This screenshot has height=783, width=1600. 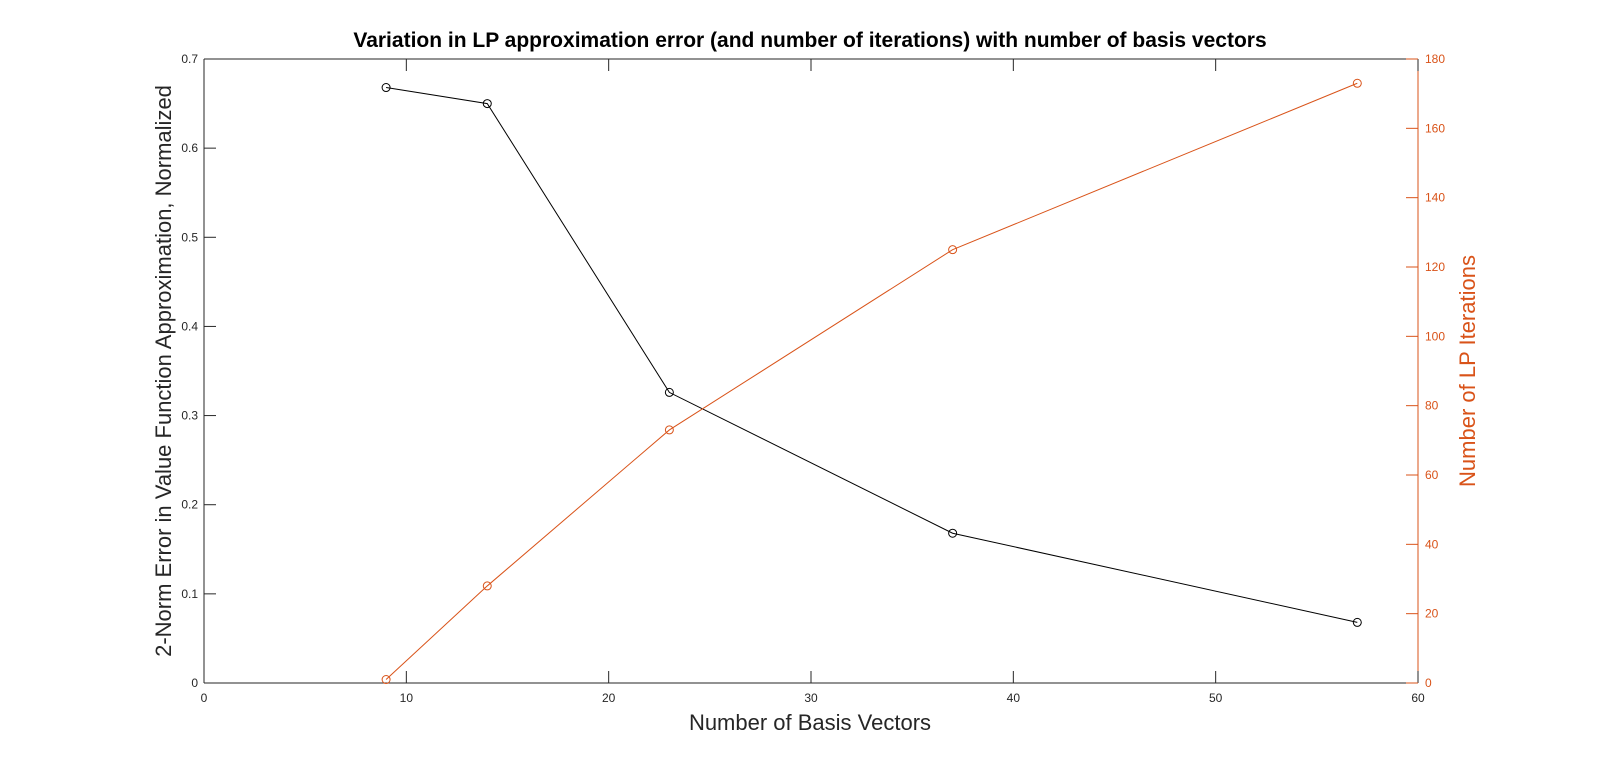 What do you see at coordinates (811, 698) in the screenshot?
I see `x-tick-label: 30` at bounding box center [811, 698].